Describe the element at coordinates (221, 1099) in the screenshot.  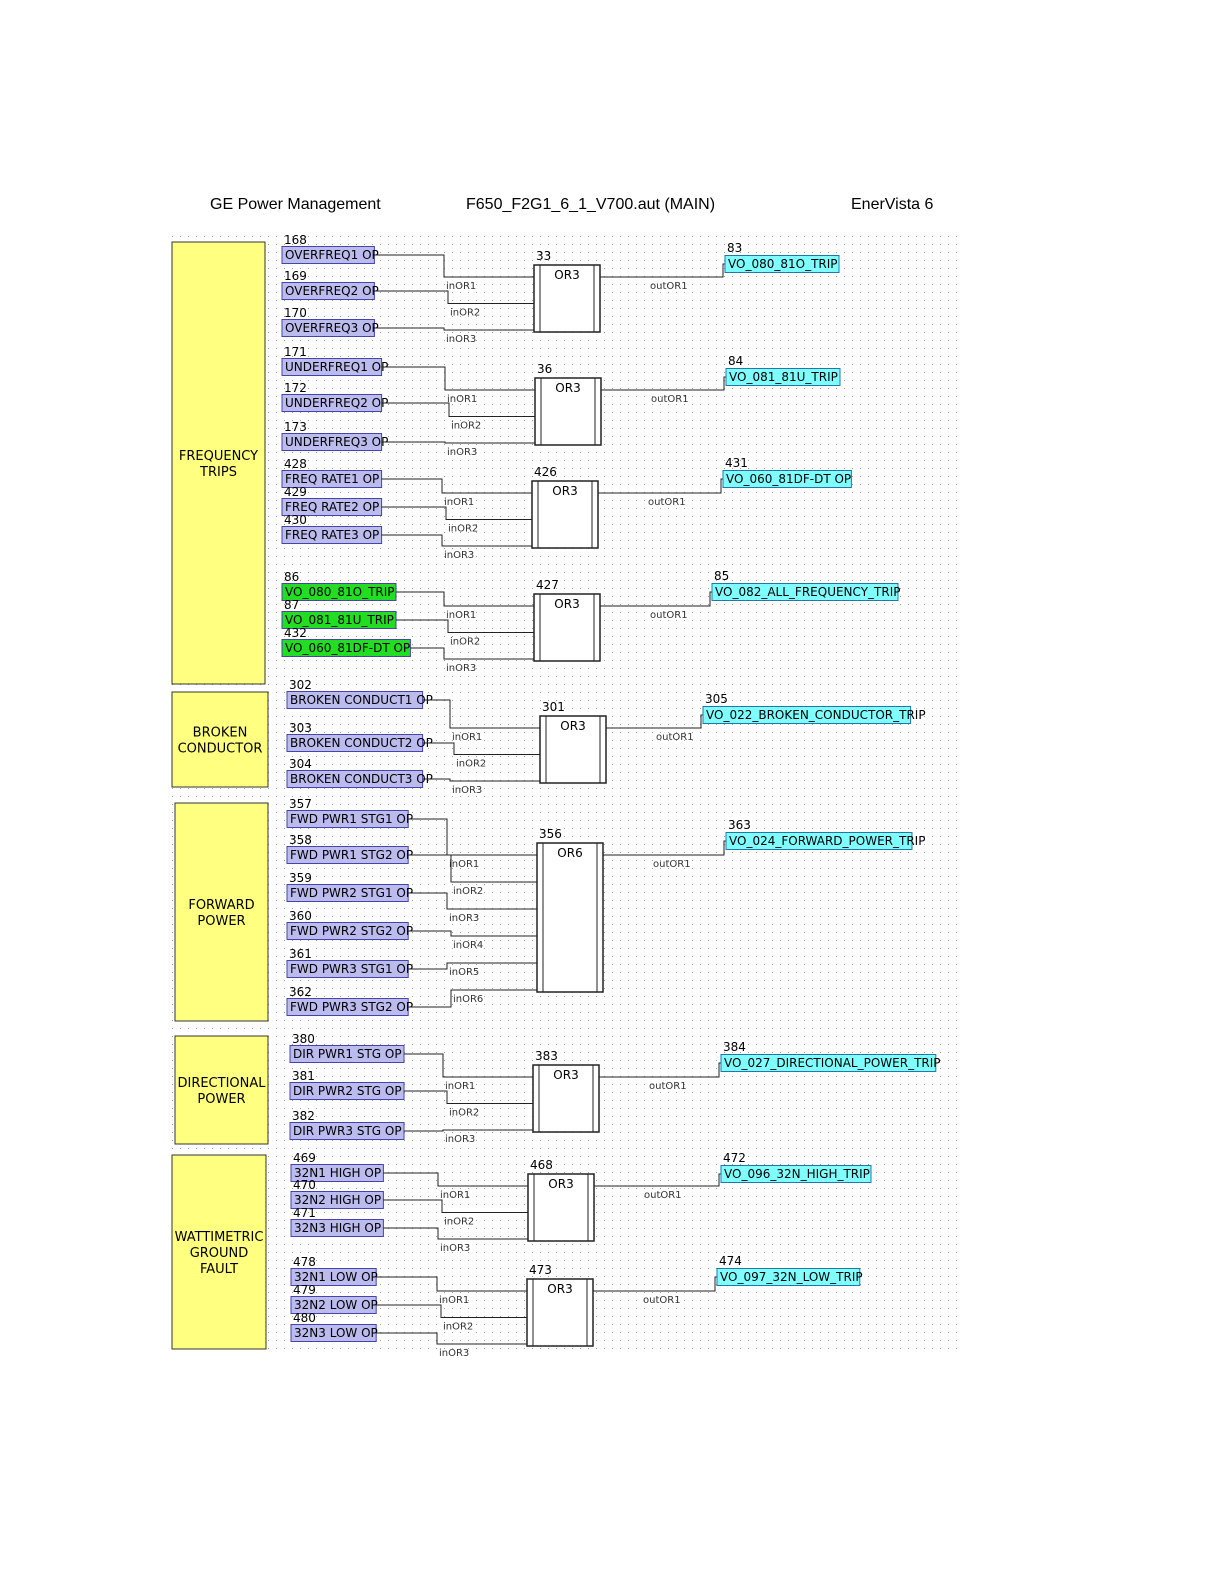
I see `section-label: POWER` at that location.